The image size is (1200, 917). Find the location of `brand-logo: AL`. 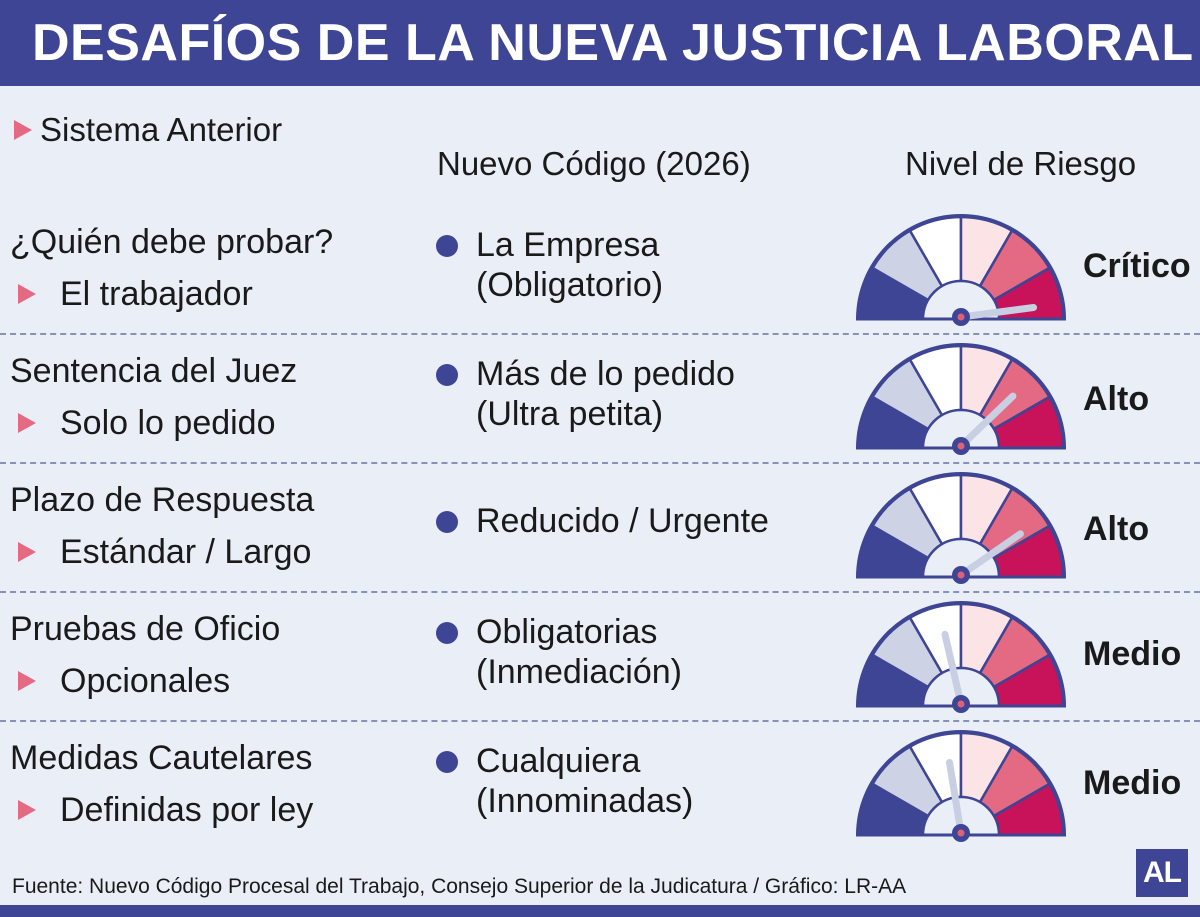

brand-logo: AL is located at coordinates (1162, 873).